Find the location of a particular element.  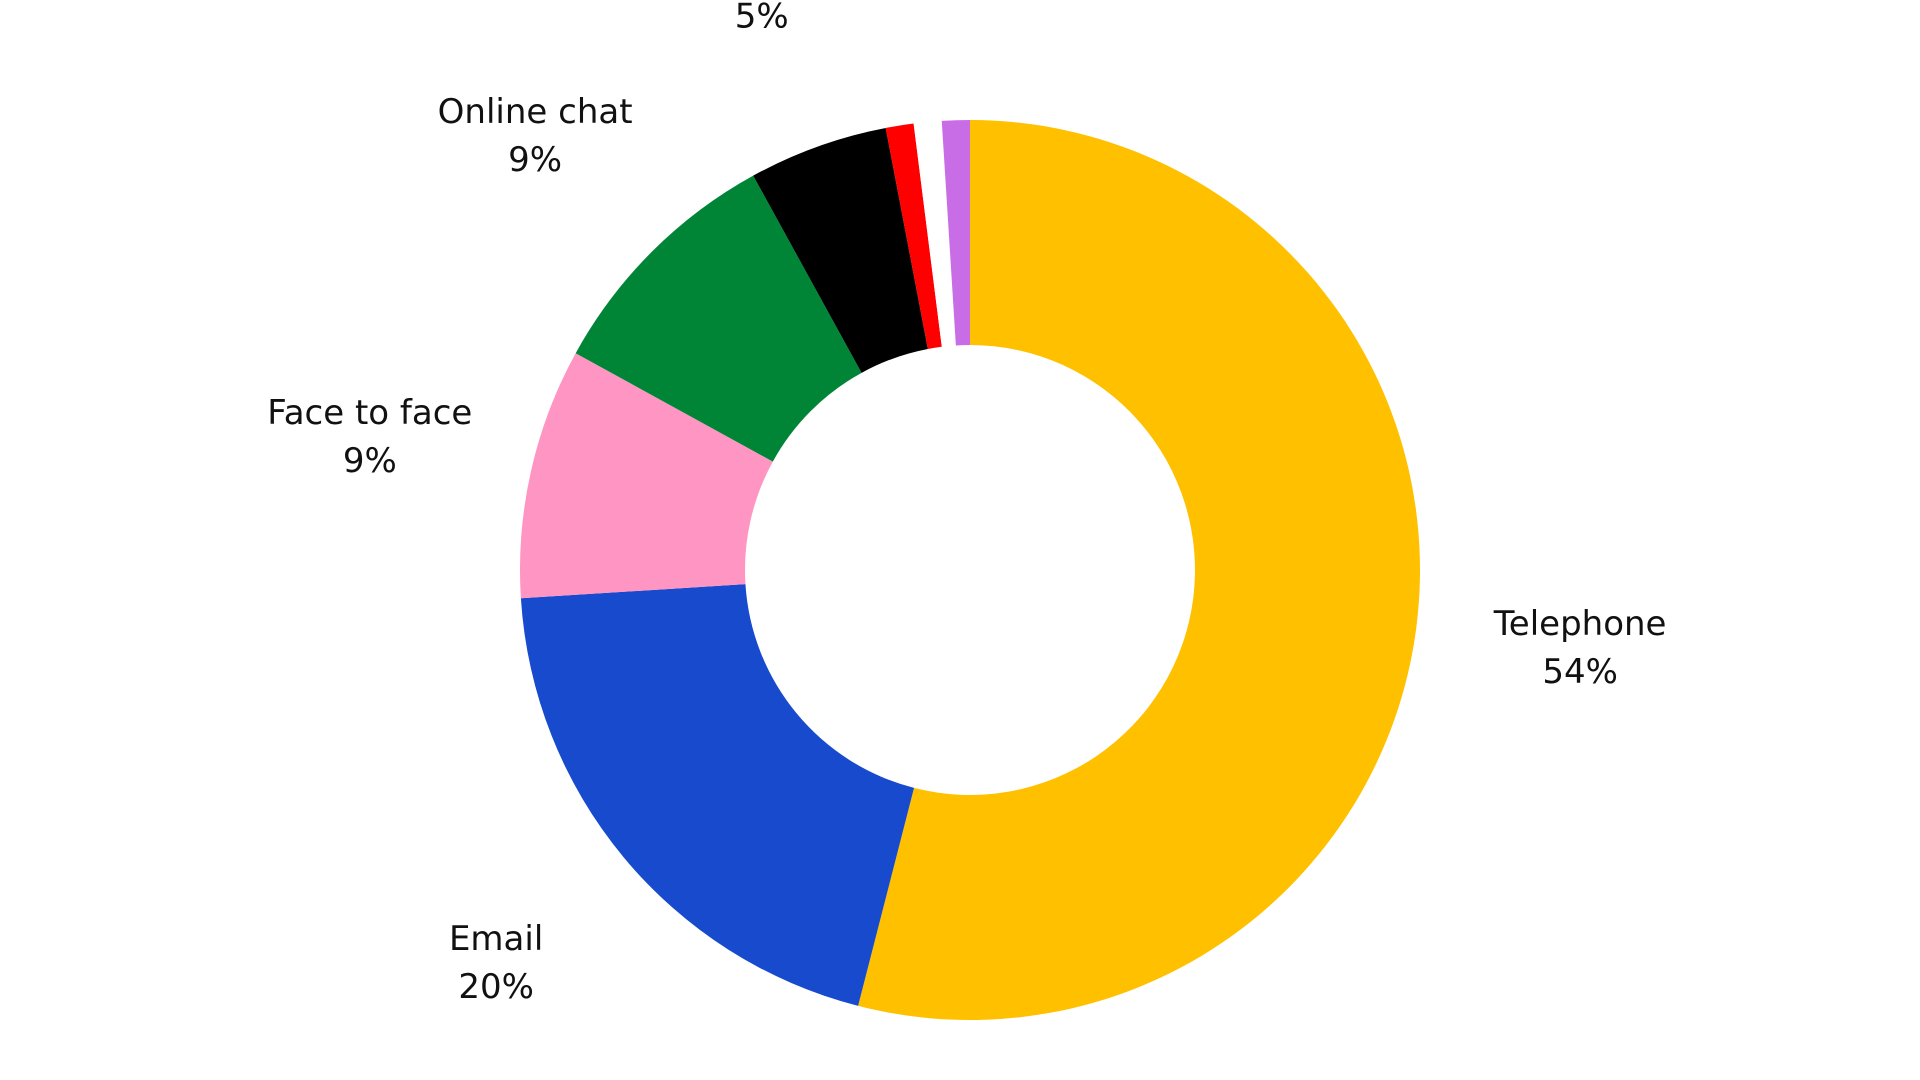

slice-email is located at coordinates (717, 795).